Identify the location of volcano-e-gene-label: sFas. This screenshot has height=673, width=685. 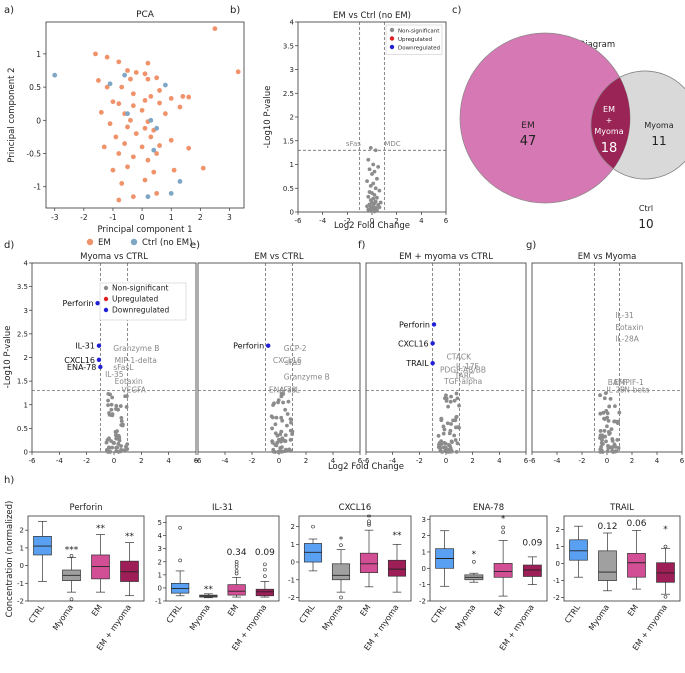
(293, 362).